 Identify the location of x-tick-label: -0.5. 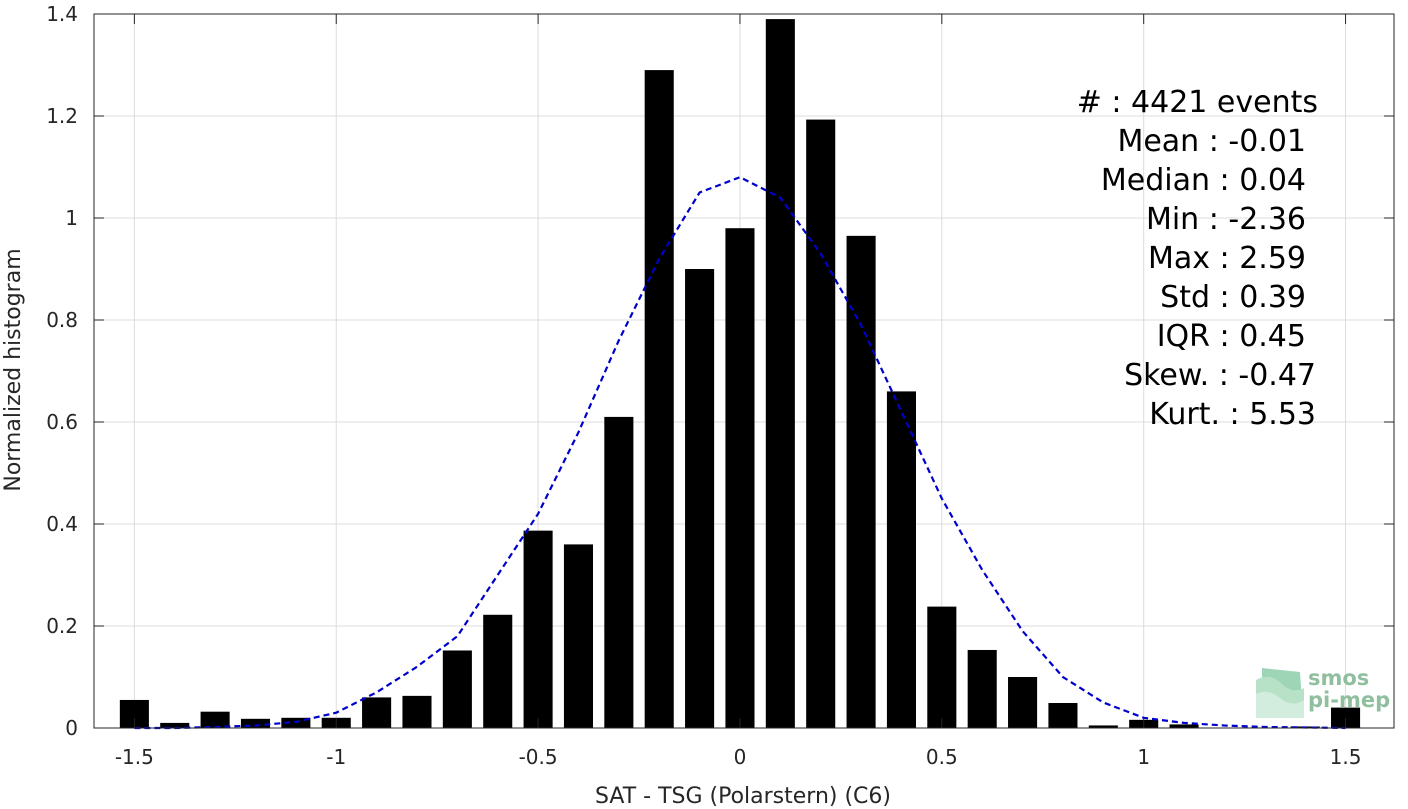
(538, 757).